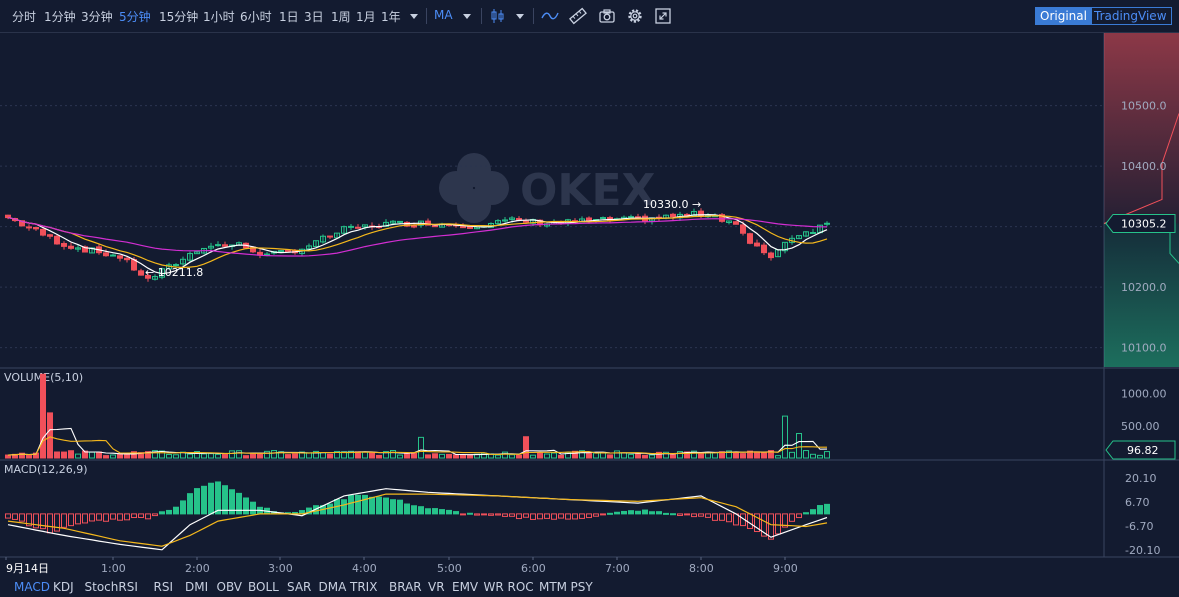 The image size is (1179, 597). What do you see at coordinates (299, 587) in the screenshot?
I see `indicator-tab-sar: SAR` at bounding box center [299, 587].